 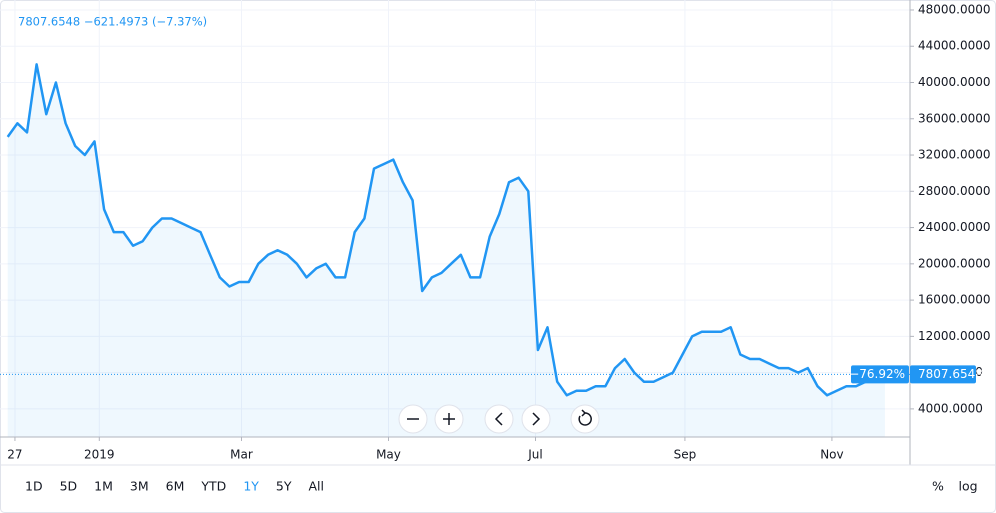 I want to click on y-tick-label: 28000.0000, so click(x=954, y=191).